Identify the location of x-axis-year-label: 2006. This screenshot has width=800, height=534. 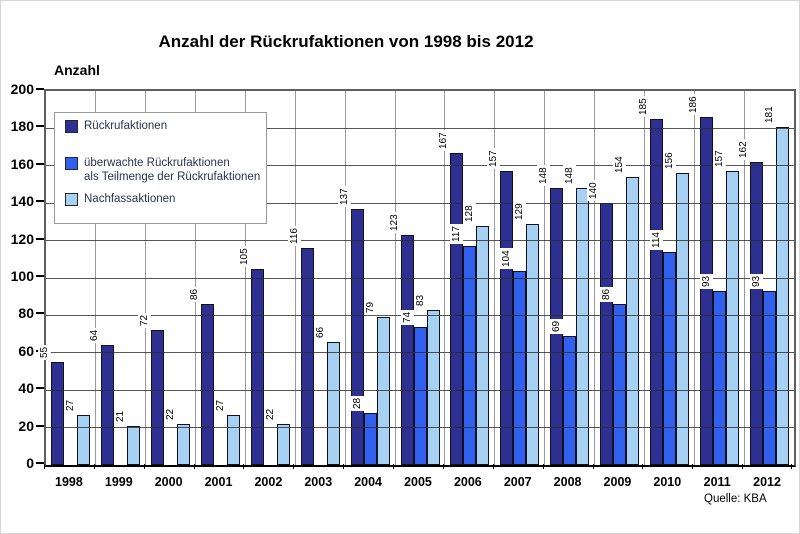
(467, 482).